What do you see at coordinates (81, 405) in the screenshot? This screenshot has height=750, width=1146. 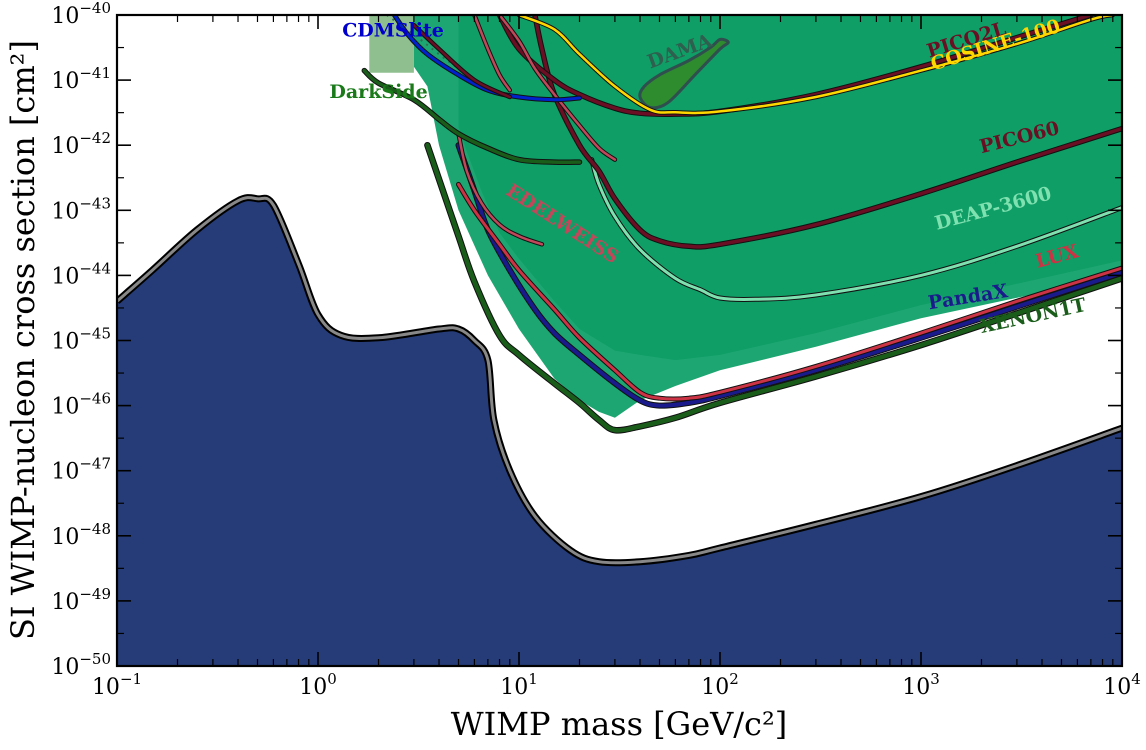 I see `y-tick-label: 10−46` at bounding box center [81, 405].